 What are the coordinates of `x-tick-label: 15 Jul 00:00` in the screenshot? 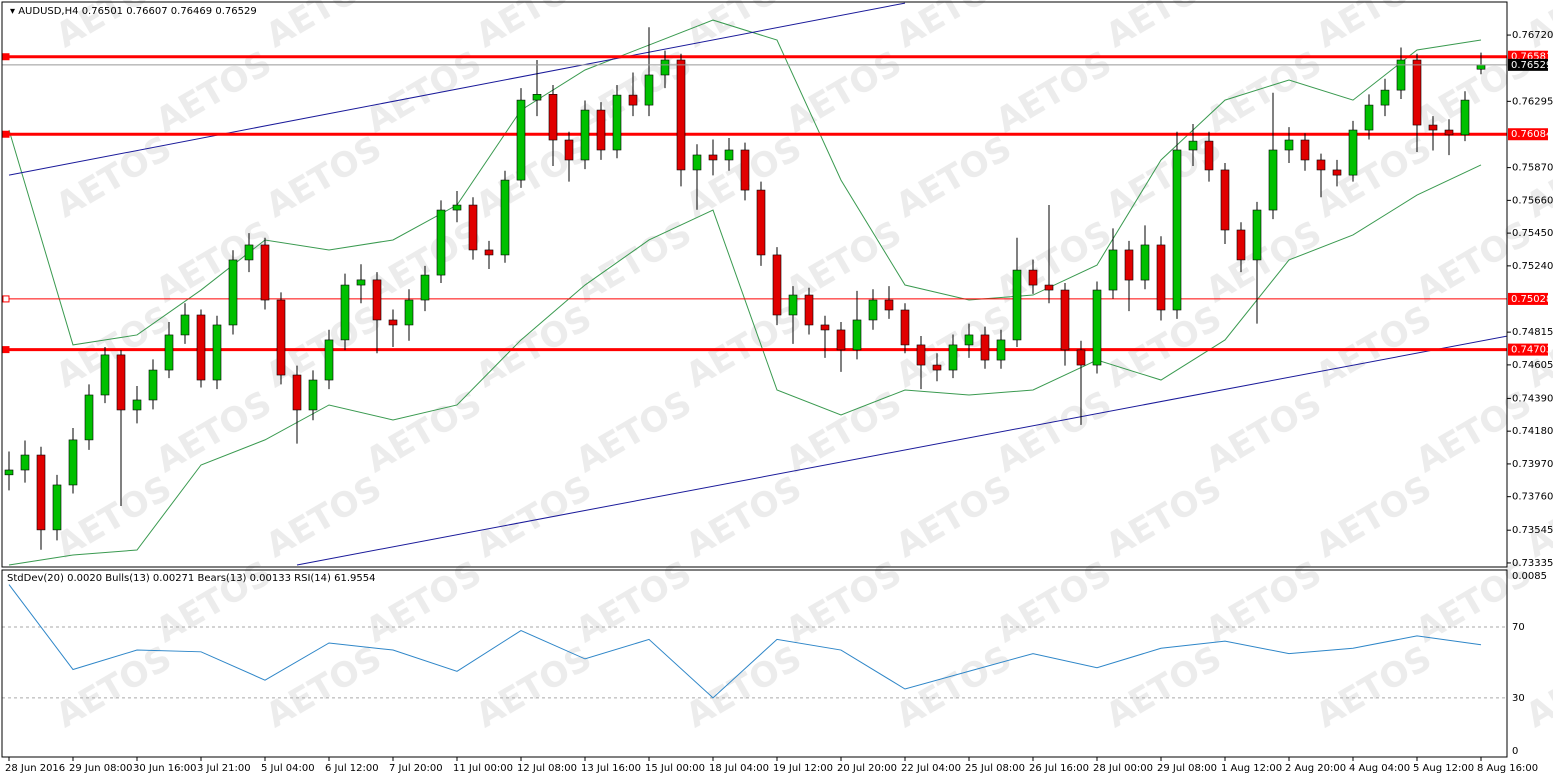 It's located at (675, 768).